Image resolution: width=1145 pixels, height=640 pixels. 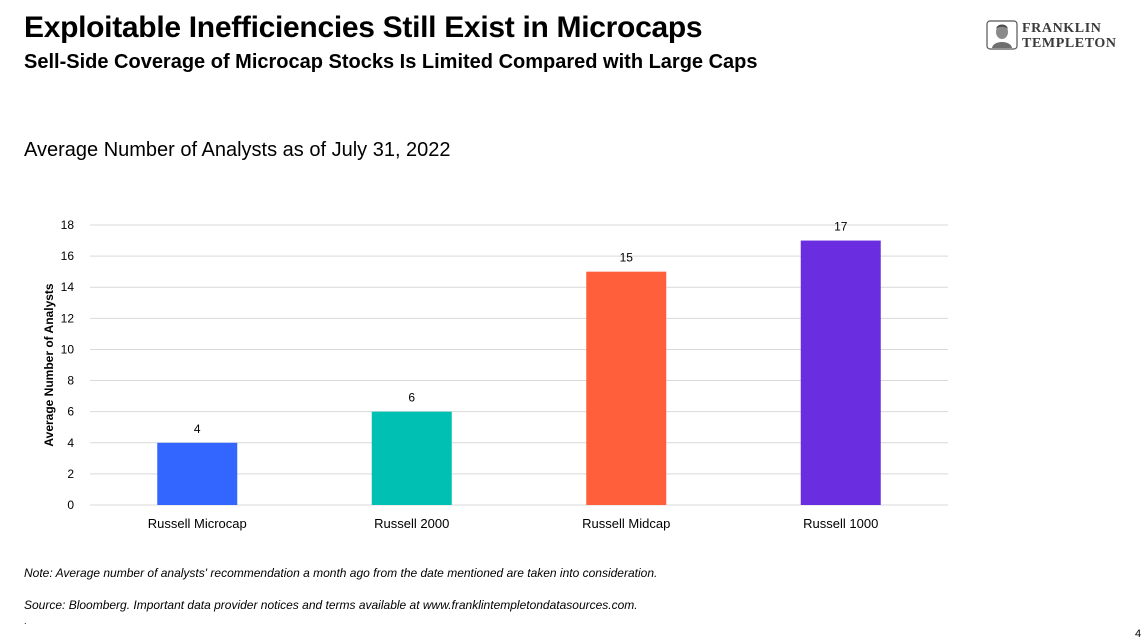 What do you see at coordinates (68, 256) in the screenshot?
I see `y-tick-label: 16` at bounding box center [68, 256].